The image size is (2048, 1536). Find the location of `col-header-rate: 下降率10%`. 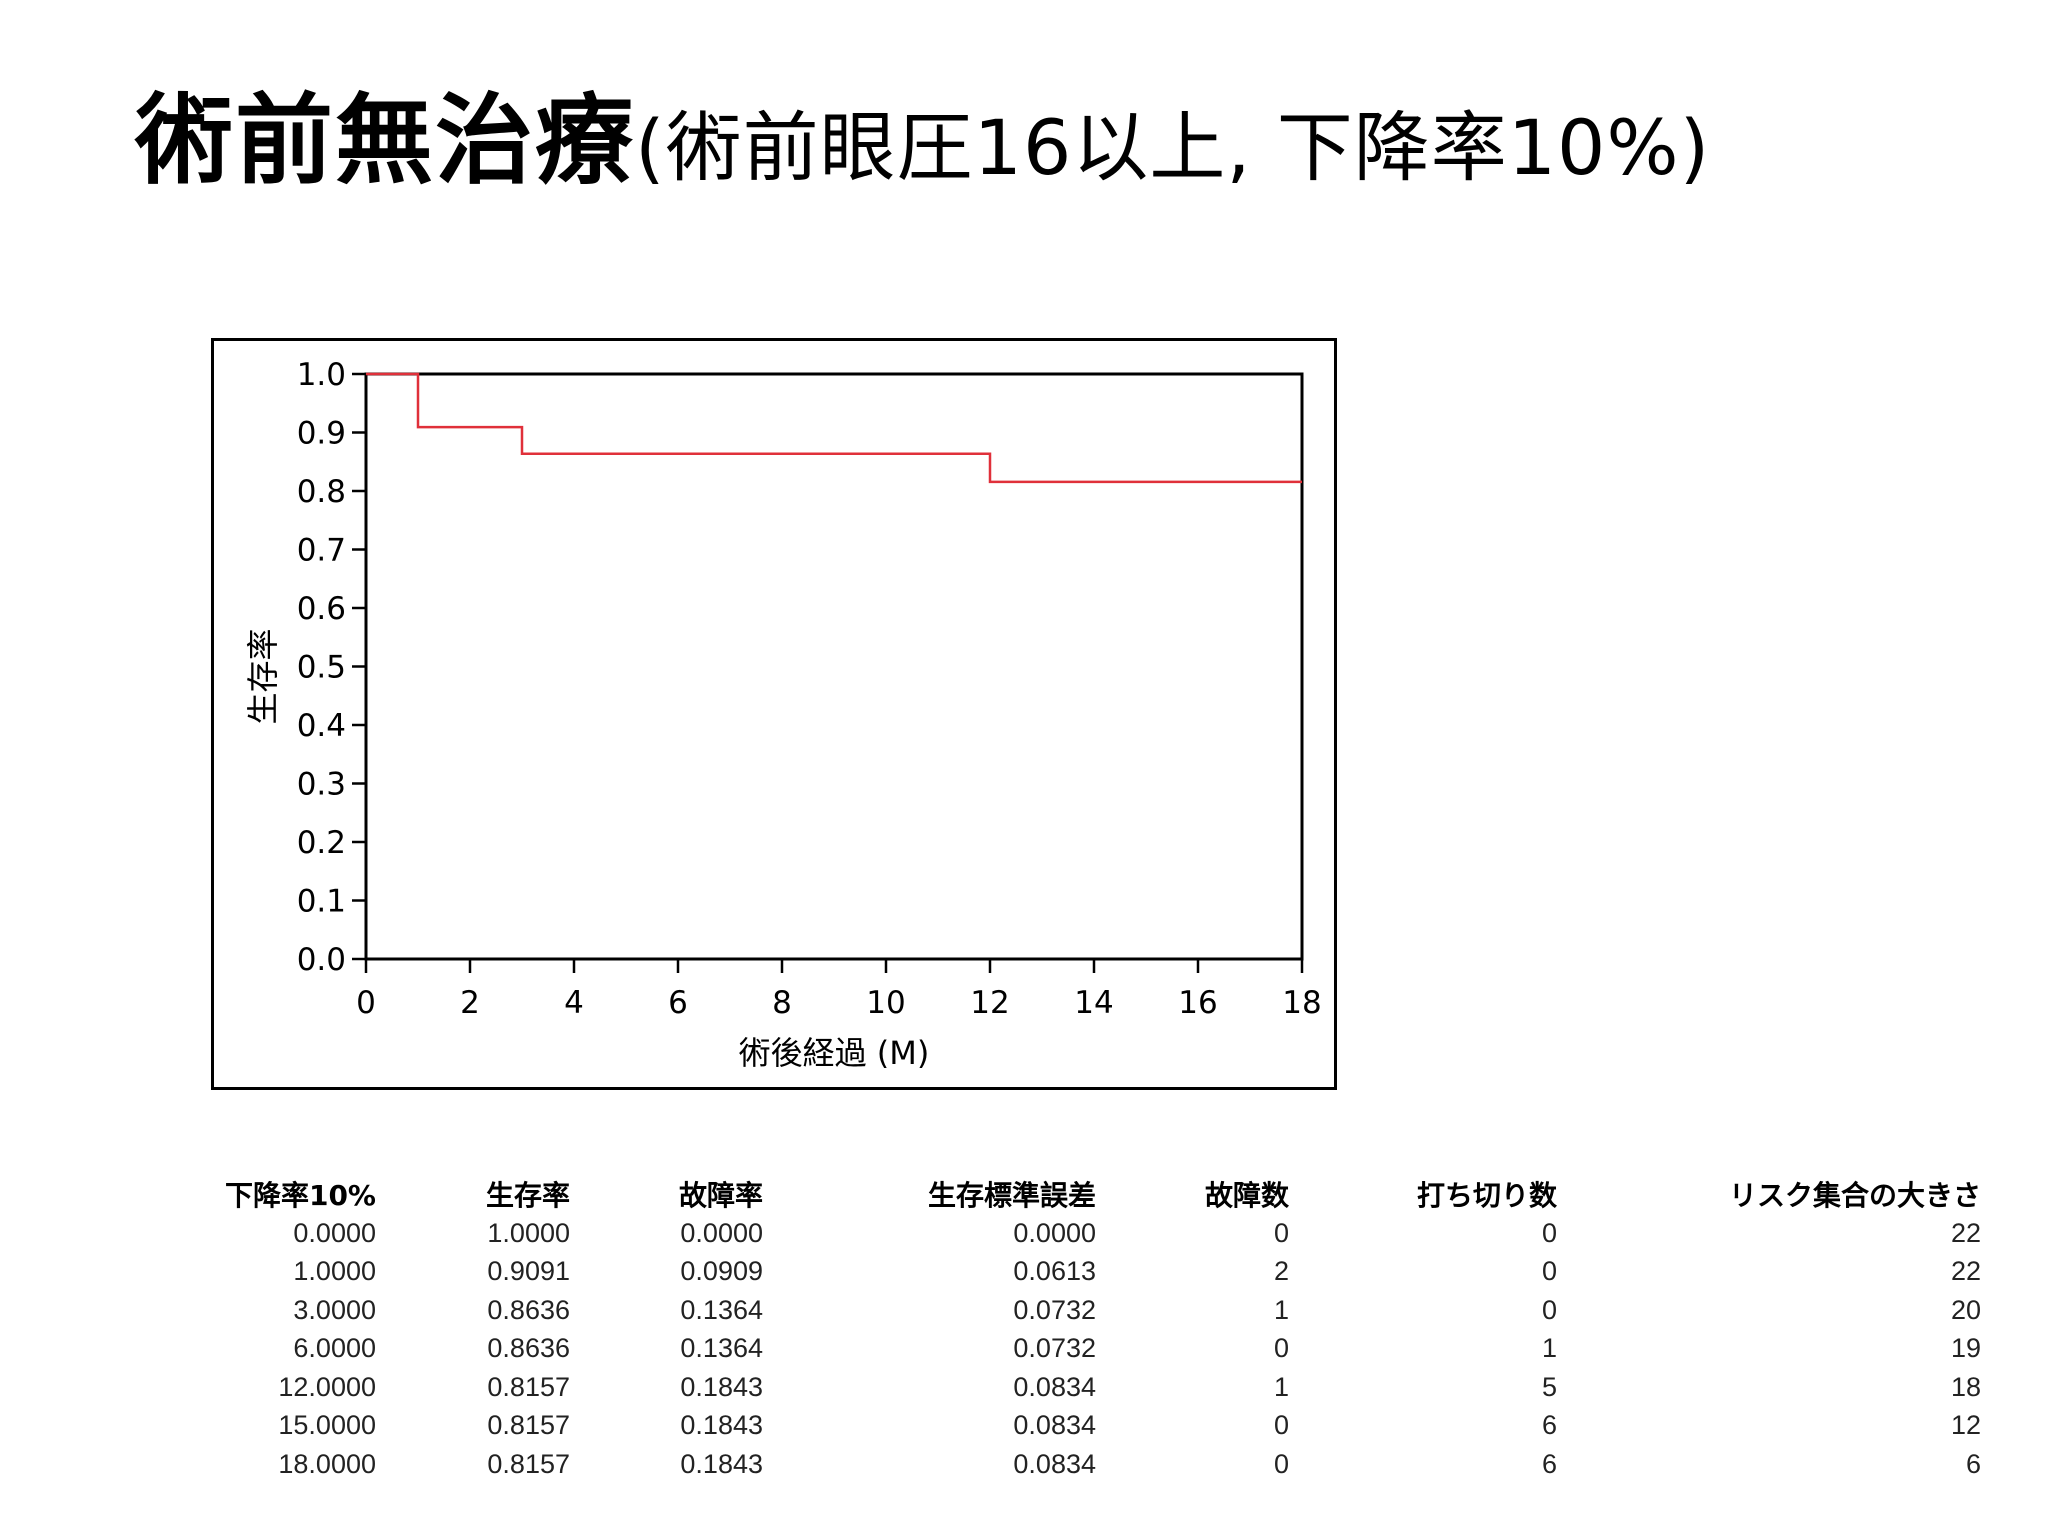

col-header-rate: 下降率10% is located at coordinates (300, 1195).